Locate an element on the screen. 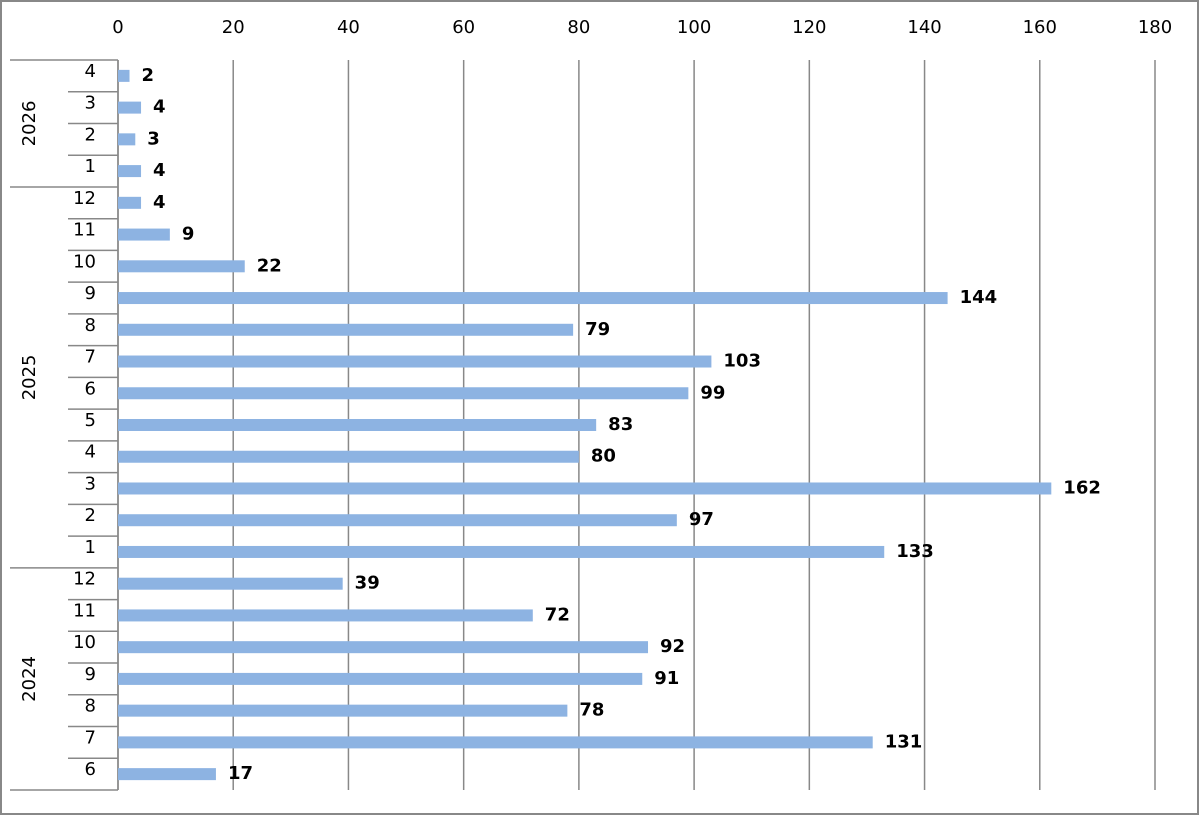 The image size is (1200, 816). value-label: 22 is located at coordinates (269, 265).